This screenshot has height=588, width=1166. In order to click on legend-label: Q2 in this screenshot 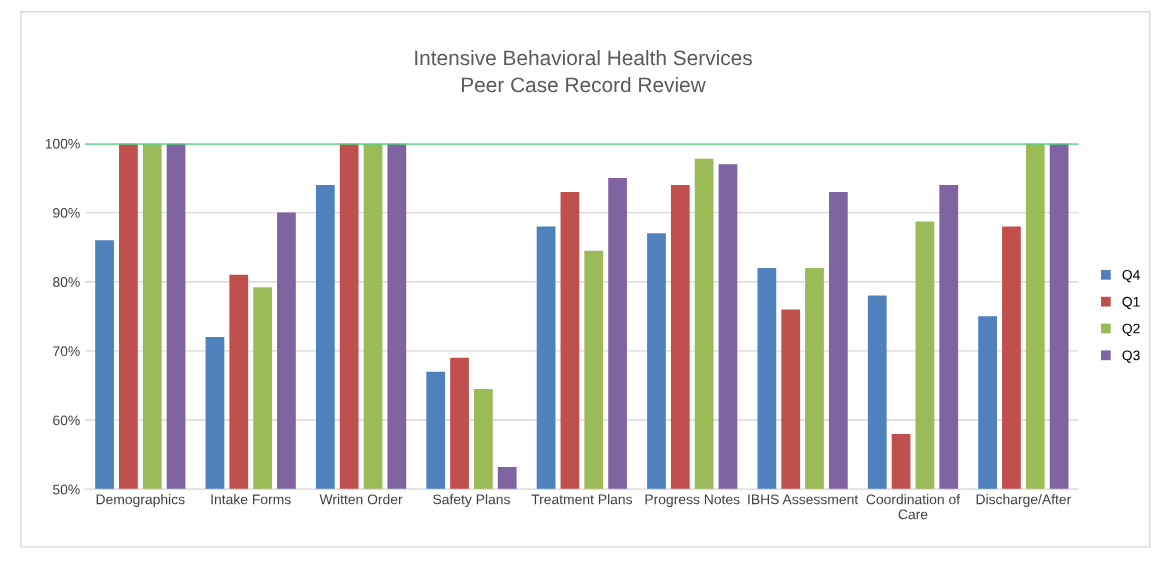, I will do `click(1131, 329)`.